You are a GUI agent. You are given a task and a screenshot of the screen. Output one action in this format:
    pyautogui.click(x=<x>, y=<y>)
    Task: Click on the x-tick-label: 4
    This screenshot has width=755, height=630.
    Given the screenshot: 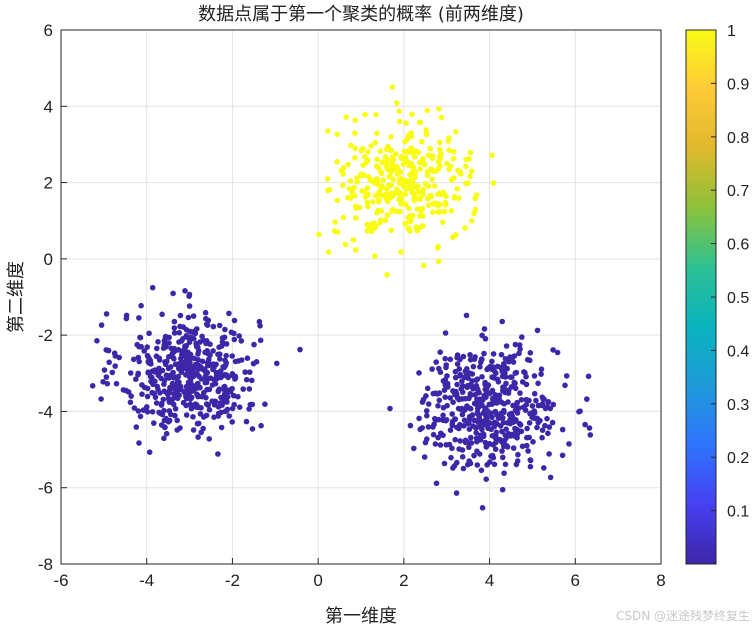 What is the action you would take?
    pyautogui.click(x=489, y=580)
    